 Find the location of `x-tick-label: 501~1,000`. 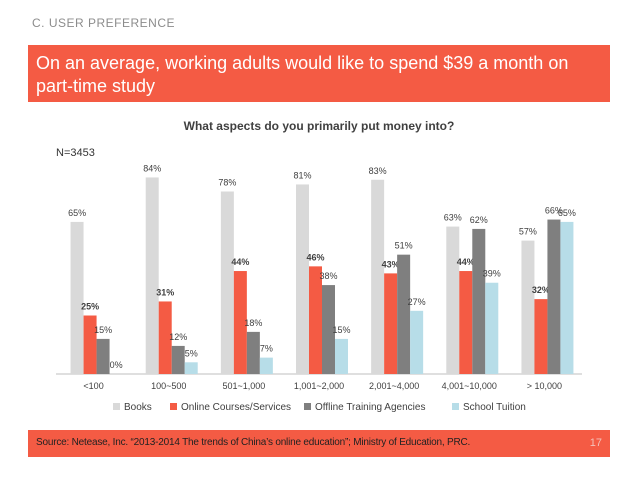

x-tick-label: 501~1,000 is located at coordinates (243, 386).